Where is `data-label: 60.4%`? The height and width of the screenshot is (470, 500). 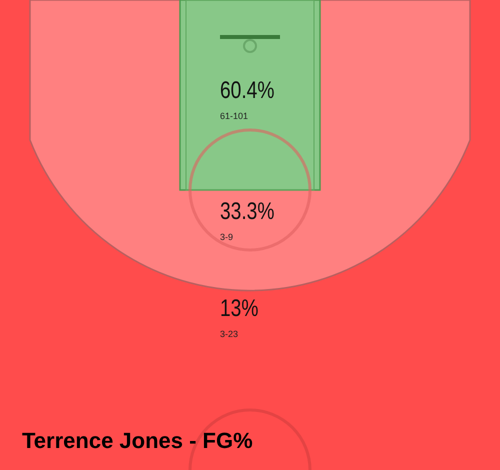
data-label: 60.4% is located at coordinates (247, 90).